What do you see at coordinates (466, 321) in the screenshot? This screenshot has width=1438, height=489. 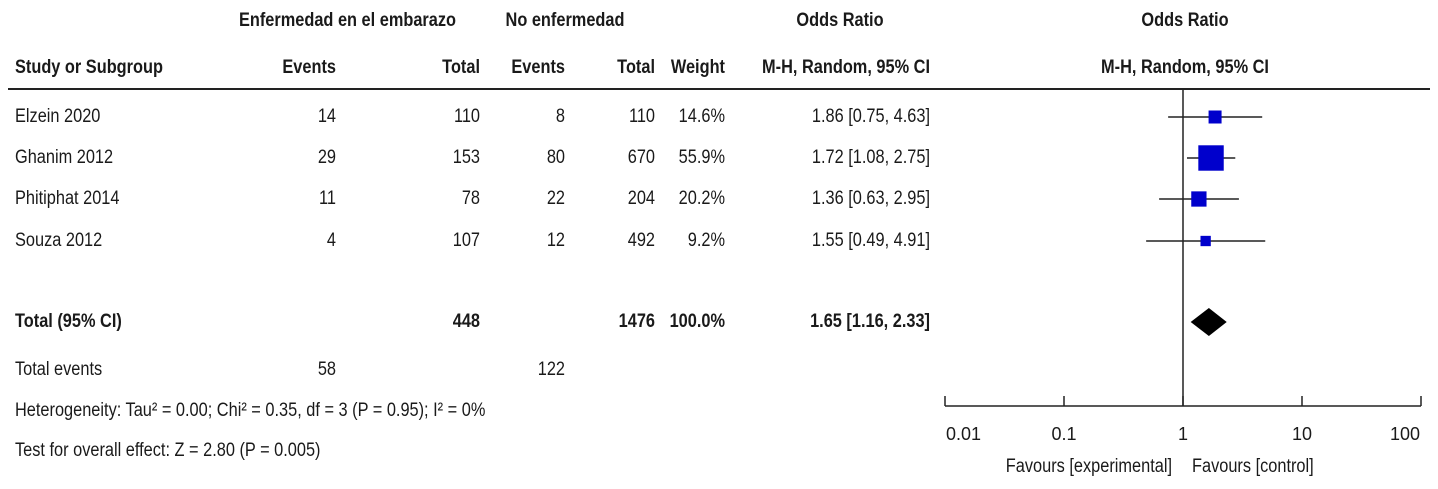 I see `total1-sum: 448` at bounding box center [466, 321].